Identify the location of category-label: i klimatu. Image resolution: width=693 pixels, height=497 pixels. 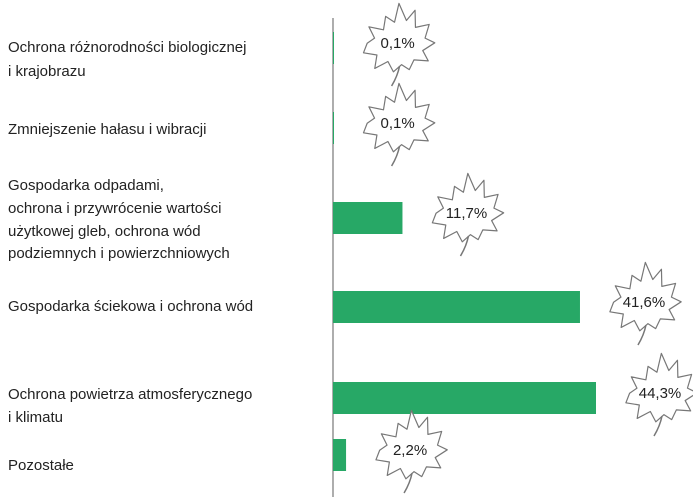
(35, 417).